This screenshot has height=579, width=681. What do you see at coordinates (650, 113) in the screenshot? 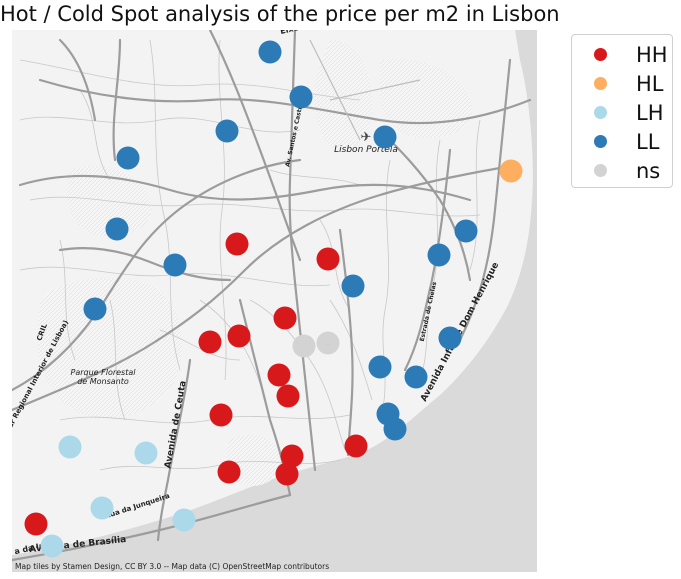
I see `legend-label-lh: LH` at bounding box center [650, 113].